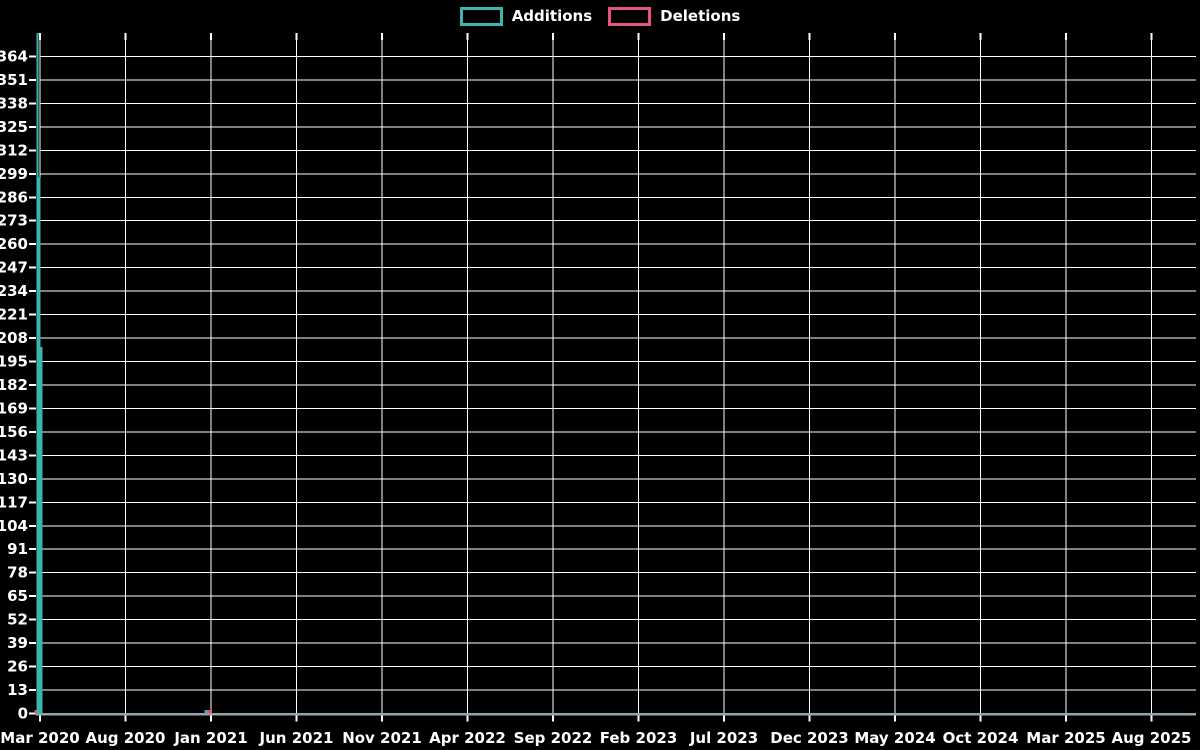 This screenshot has width=1200, height=750. What do you see at coordinates (14, 174) in the screenshot?
I see `y-tick-label: 299` at bounding box center [14, 174].